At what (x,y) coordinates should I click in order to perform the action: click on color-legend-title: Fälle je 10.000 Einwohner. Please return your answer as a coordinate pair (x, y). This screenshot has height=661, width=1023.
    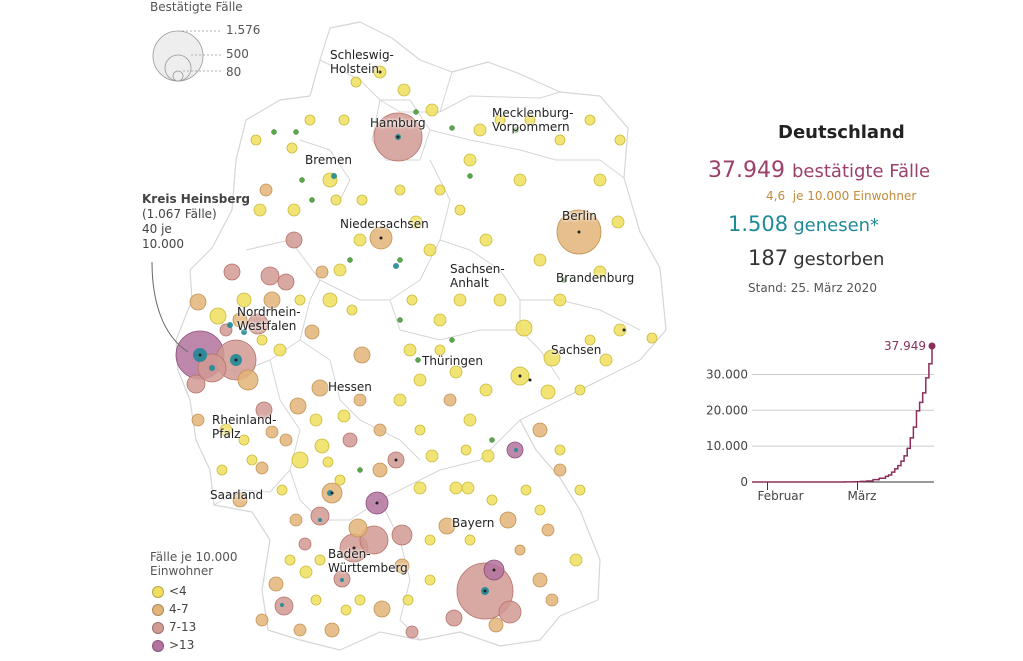
    Looking at the image, I should click on (194, 564).